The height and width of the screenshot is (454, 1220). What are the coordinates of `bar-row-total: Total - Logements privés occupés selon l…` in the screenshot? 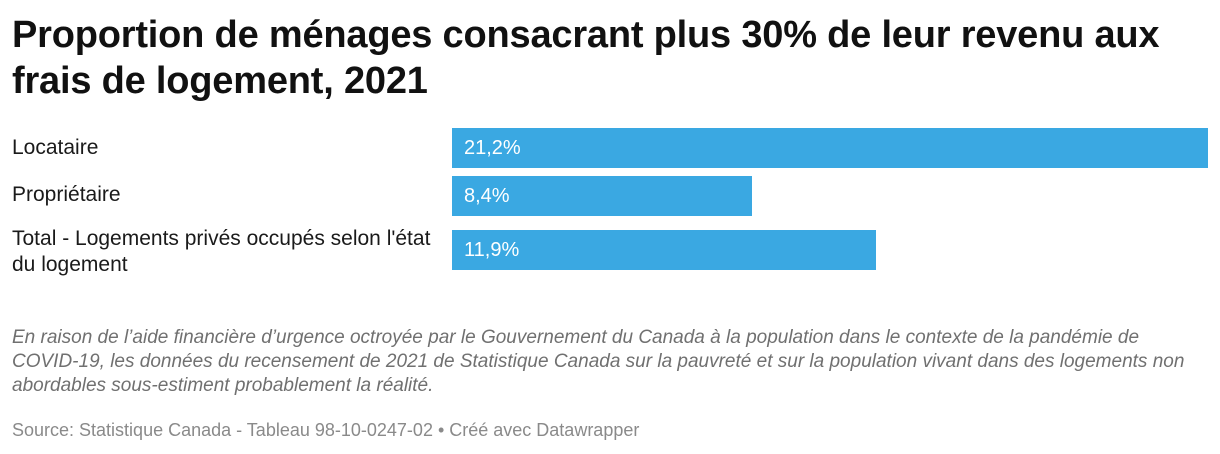 It's located at (610, 252).